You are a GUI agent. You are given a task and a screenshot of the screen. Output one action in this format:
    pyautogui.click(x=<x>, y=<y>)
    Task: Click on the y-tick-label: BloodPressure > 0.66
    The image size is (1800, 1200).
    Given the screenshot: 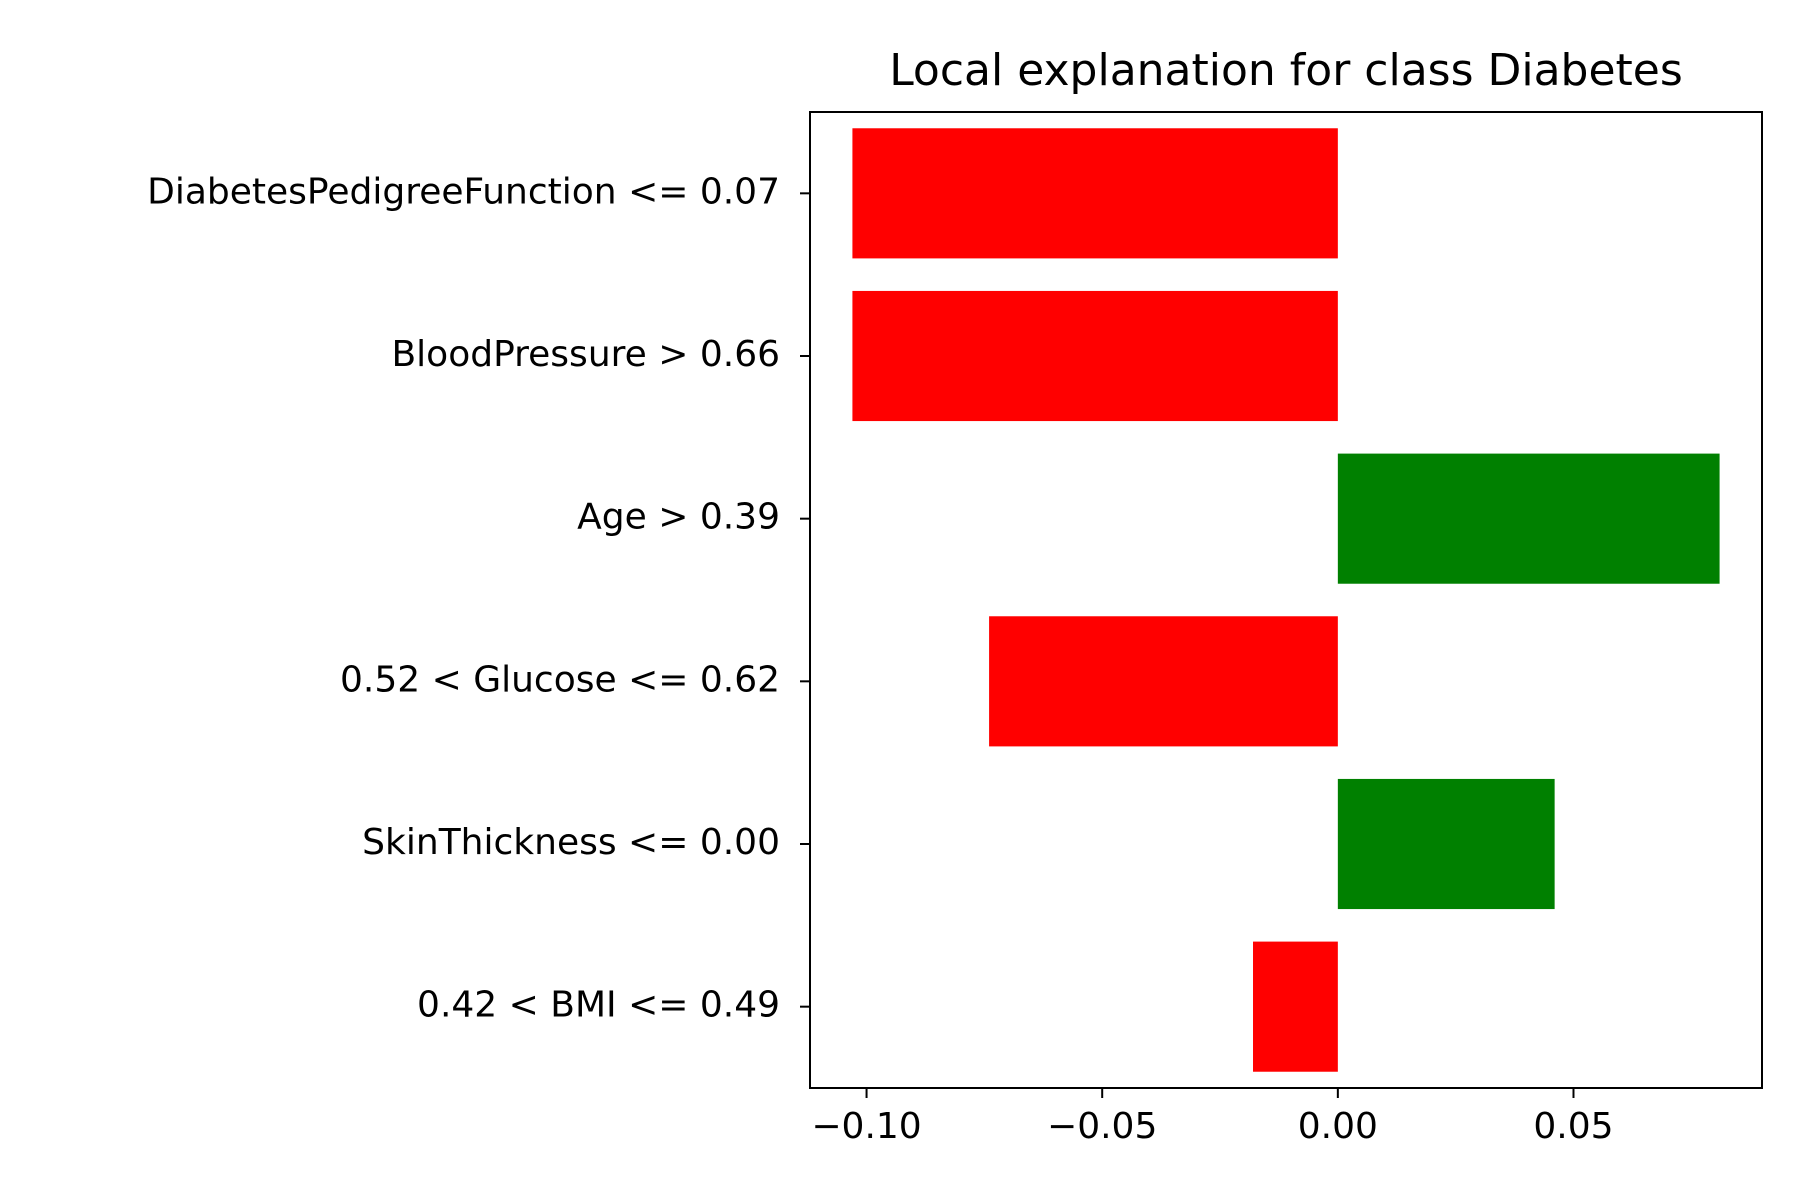 What is the action you would take?
    pyautogui.click(x=585, y=354)
    